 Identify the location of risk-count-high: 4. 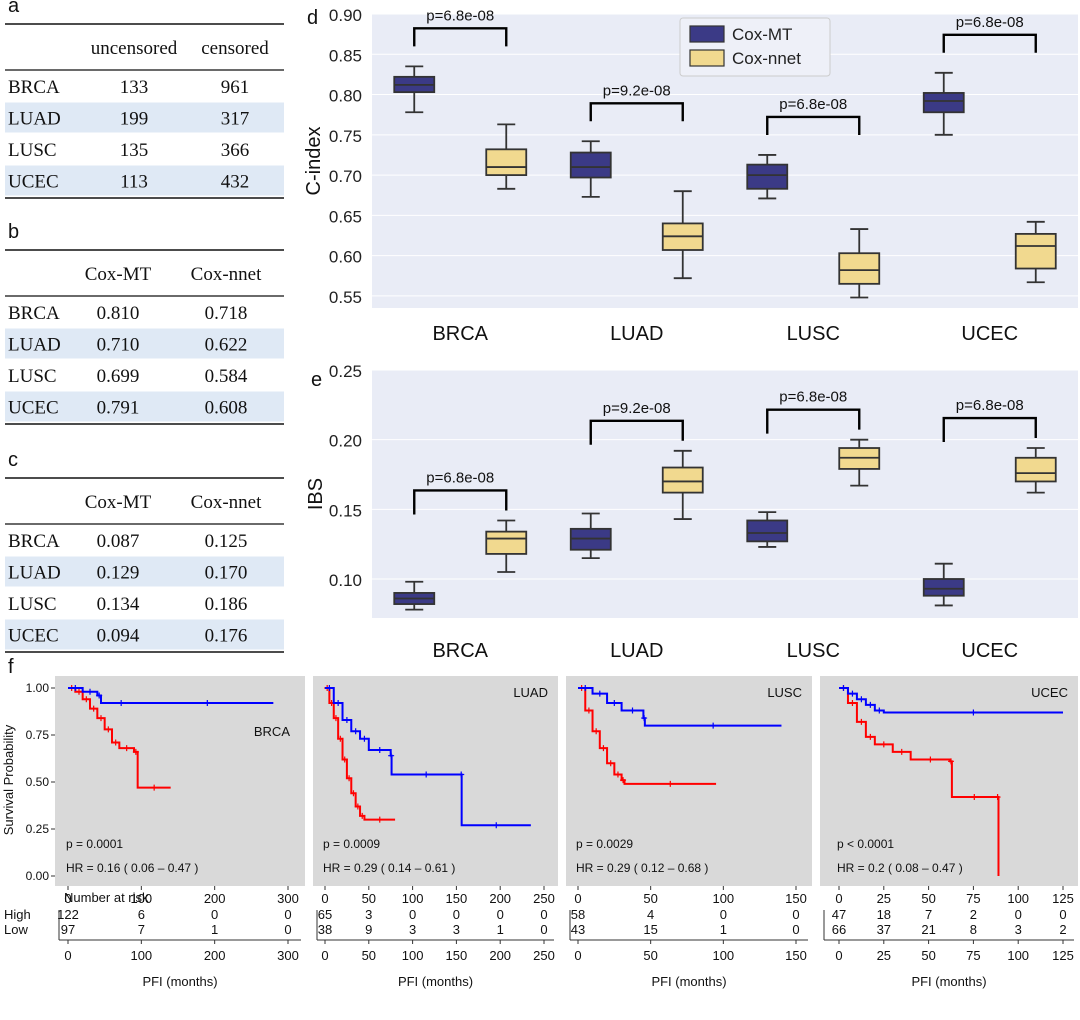
(650, 914).